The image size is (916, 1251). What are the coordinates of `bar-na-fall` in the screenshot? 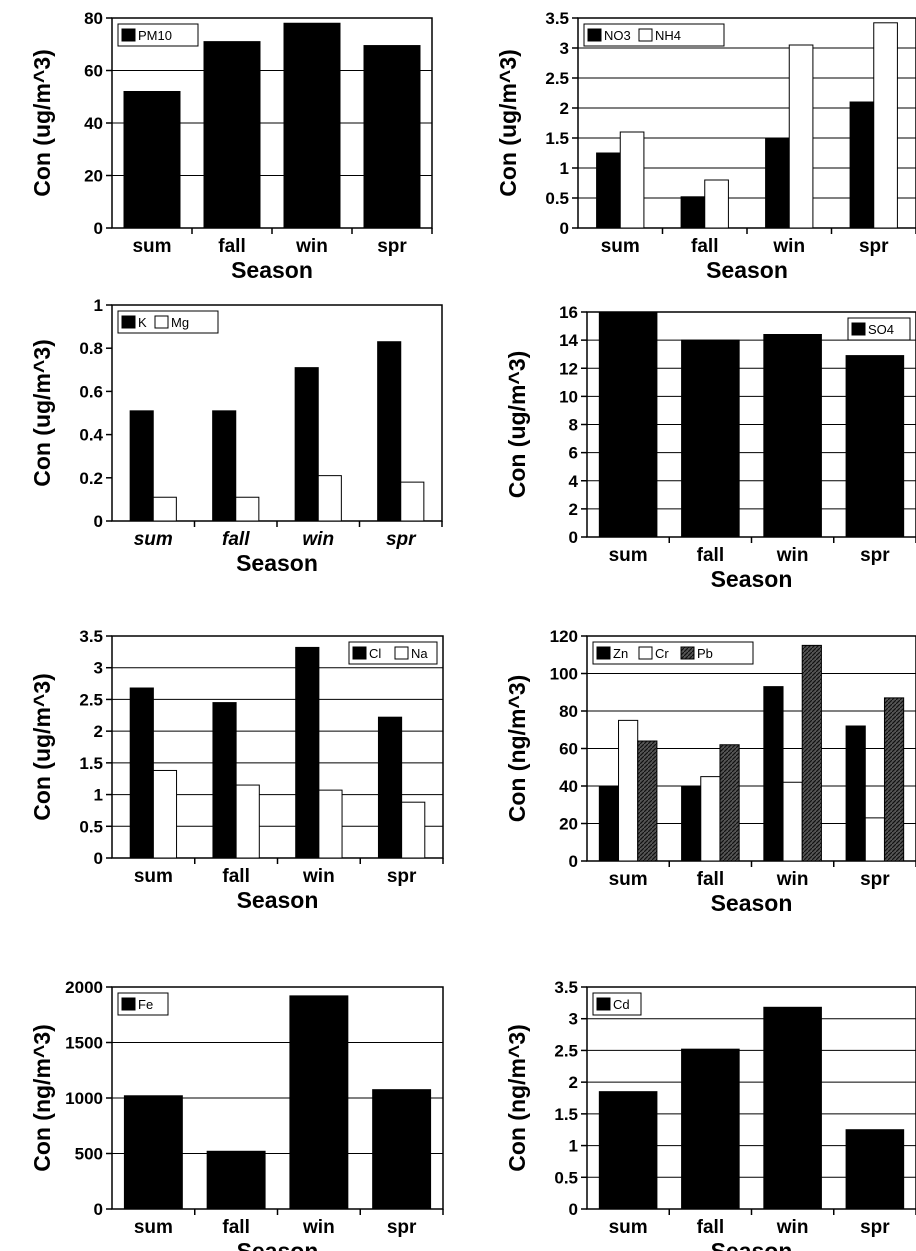 It's located at (247, 821).